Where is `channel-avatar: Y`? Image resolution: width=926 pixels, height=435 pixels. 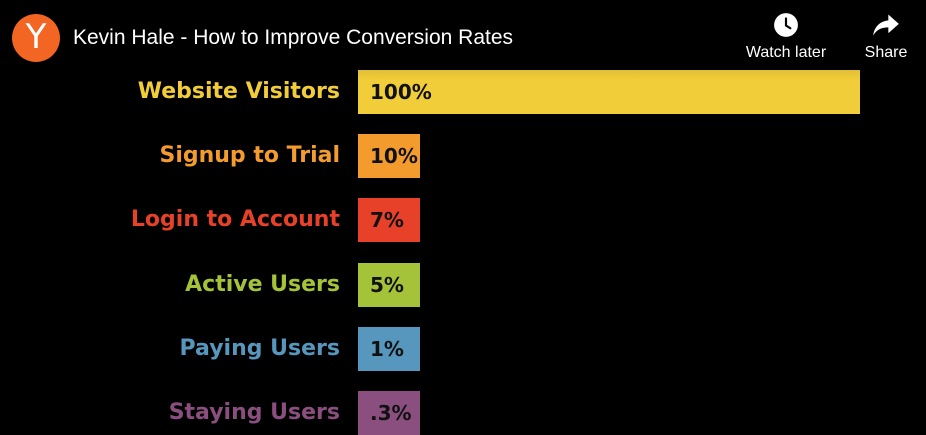
channel-avatar: Y is located at coordinates (36, 38).